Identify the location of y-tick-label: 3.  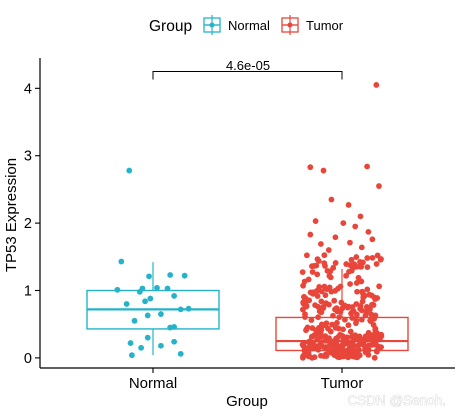
(28, 157).